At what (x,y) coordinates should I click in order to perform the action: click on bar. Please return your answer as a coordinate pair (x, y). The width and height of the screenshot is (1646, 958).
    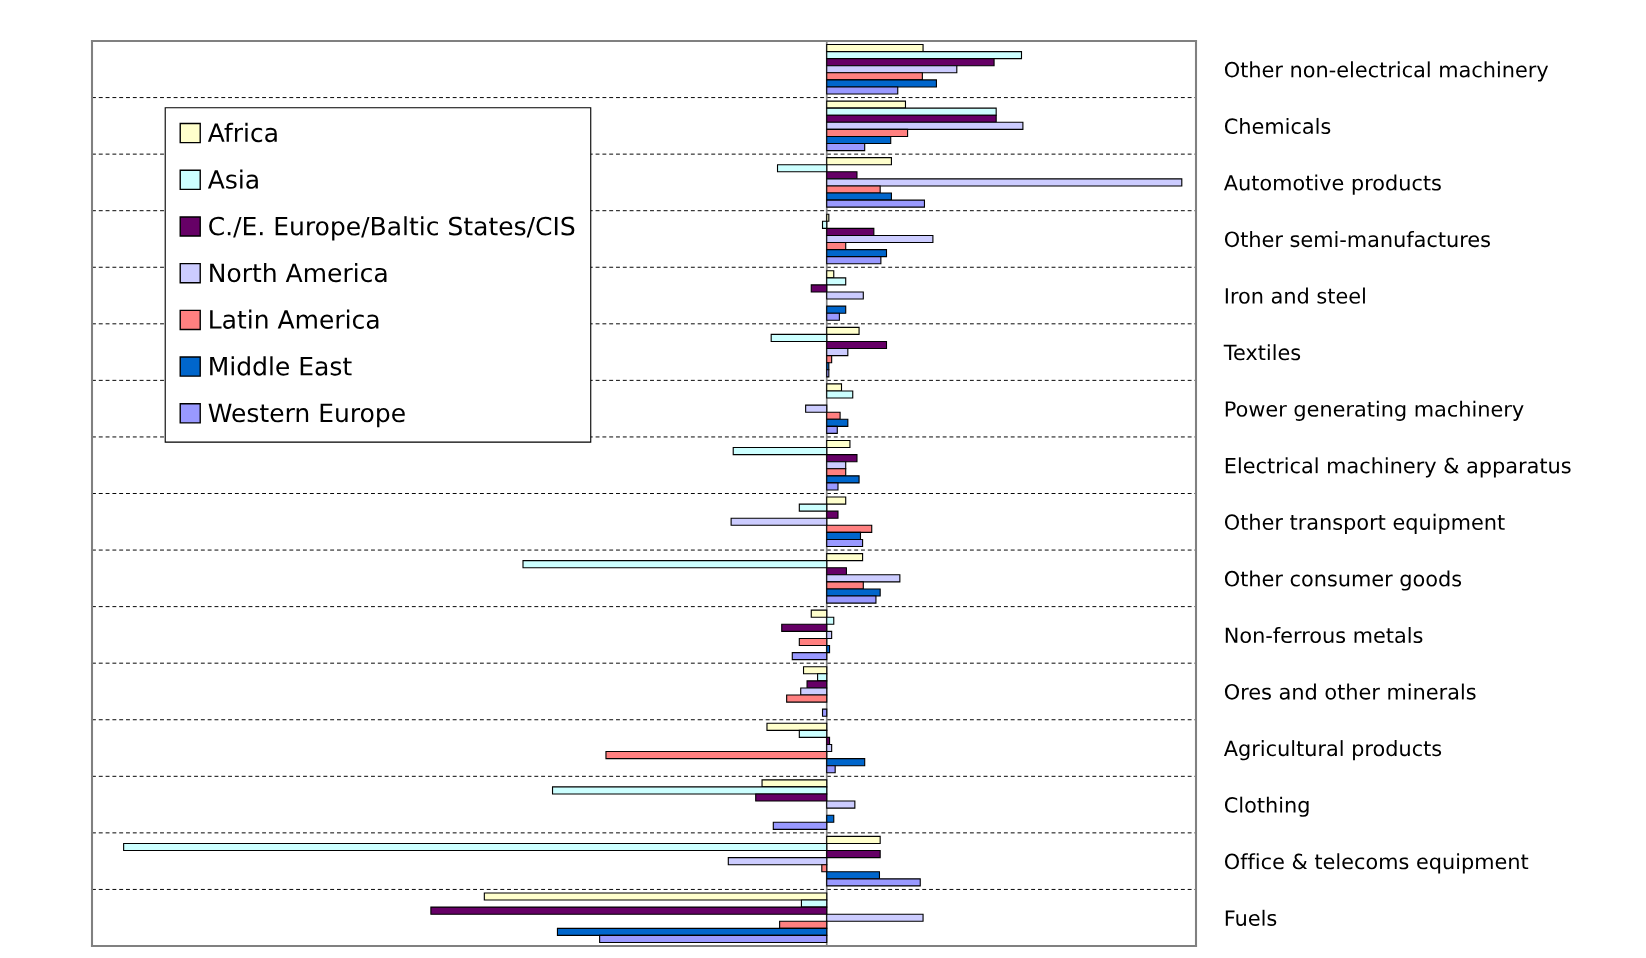
    Looking at the image, I should click on (824, 712).